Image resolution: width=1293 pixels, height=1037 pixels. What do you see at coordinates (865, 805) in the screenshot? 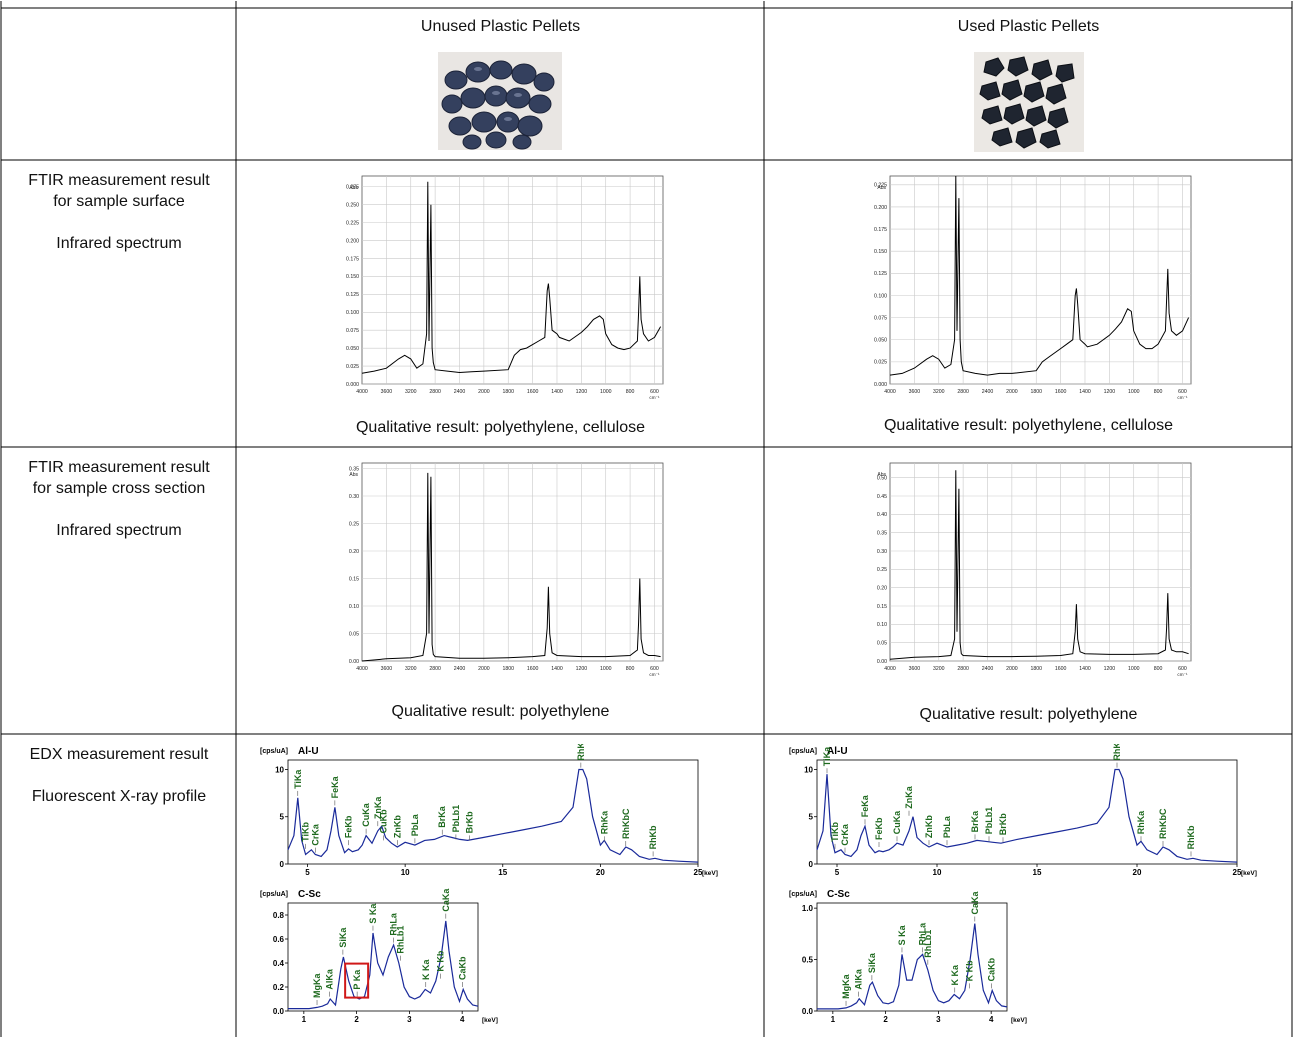
I see `peak-label: FeKa` at bounding box center [865, 805].